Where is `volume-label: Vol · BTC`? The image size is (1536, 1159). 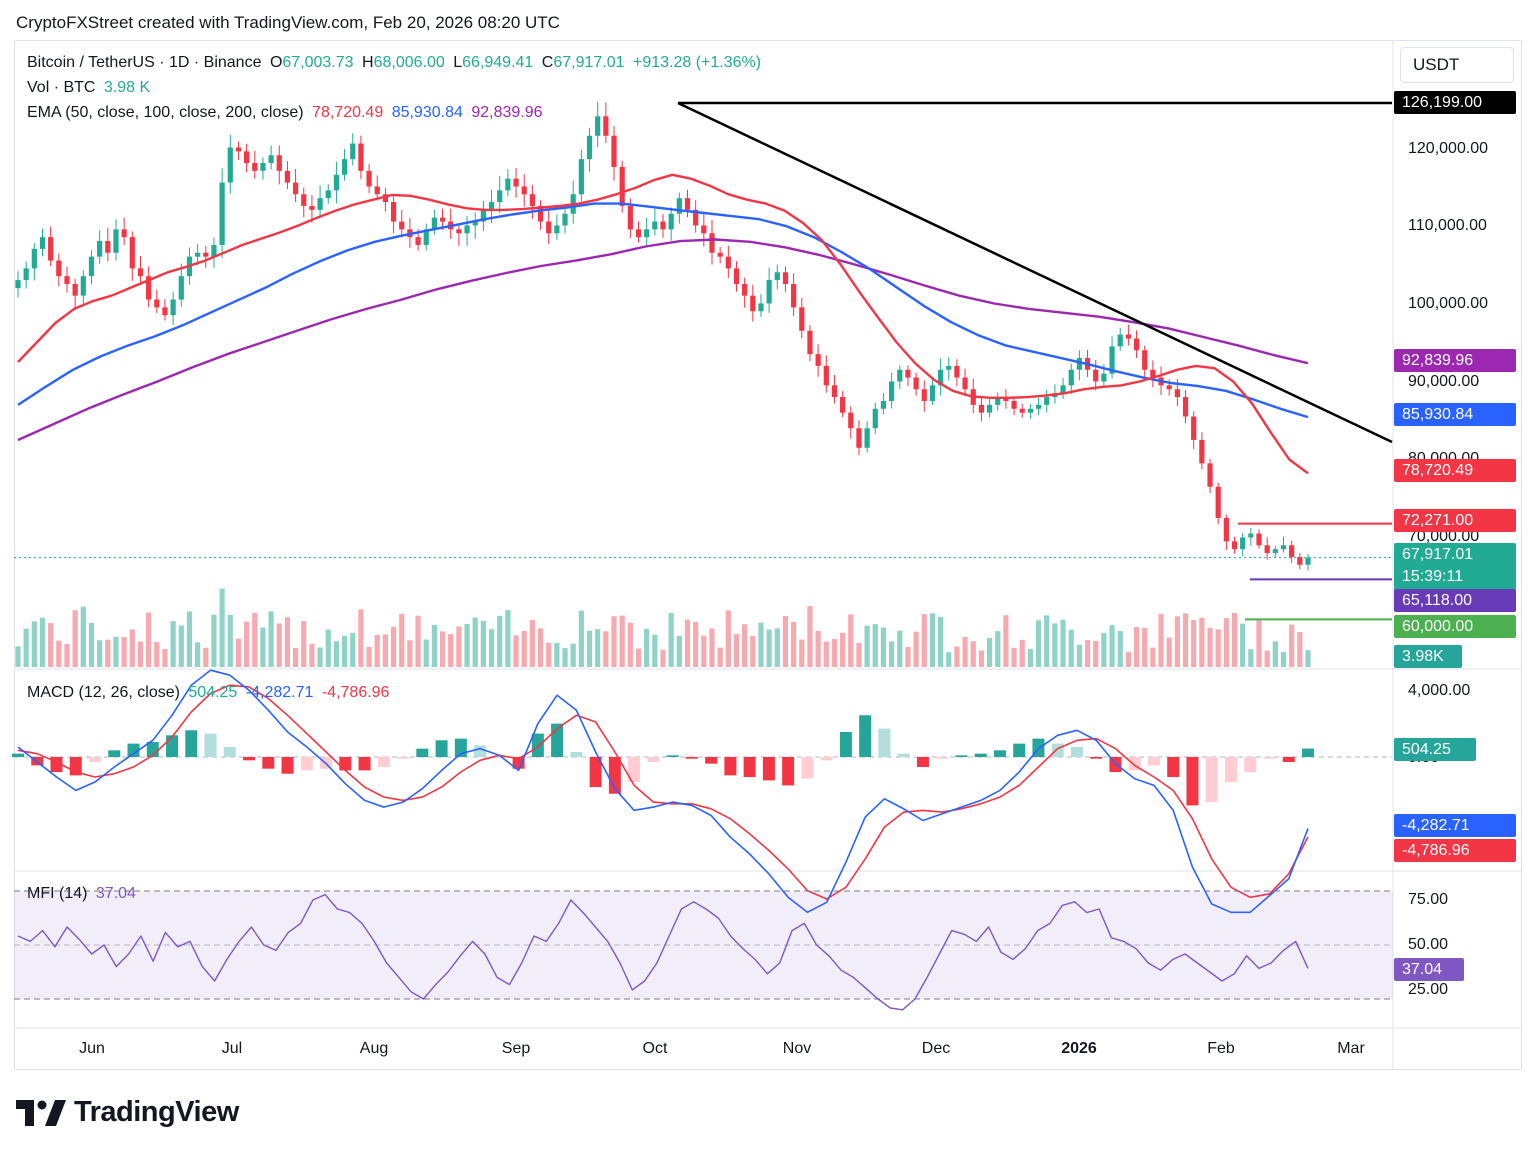 volume-label: Vol · BTC is located at coordinates (61, 87).